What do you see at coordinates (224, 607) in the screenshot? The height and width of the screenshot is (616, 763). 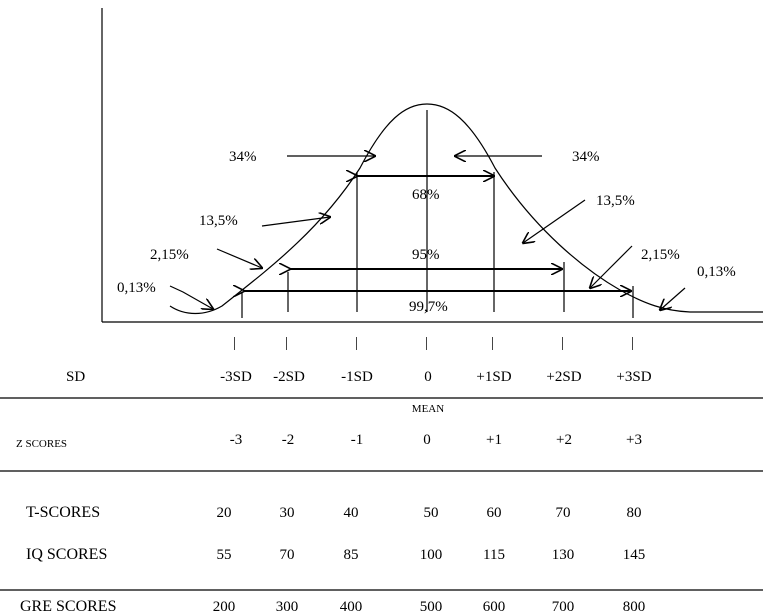 I see `gre-value: 200` at bounding box center [224, 607].